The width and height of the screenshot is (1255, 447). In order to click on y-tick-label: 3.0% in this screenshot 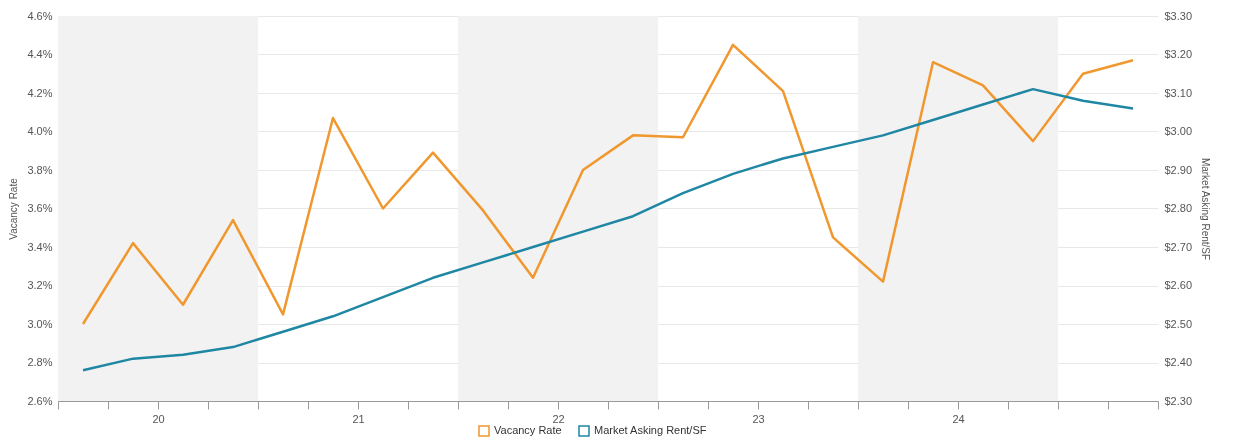, I will do `click(40, 323)`.